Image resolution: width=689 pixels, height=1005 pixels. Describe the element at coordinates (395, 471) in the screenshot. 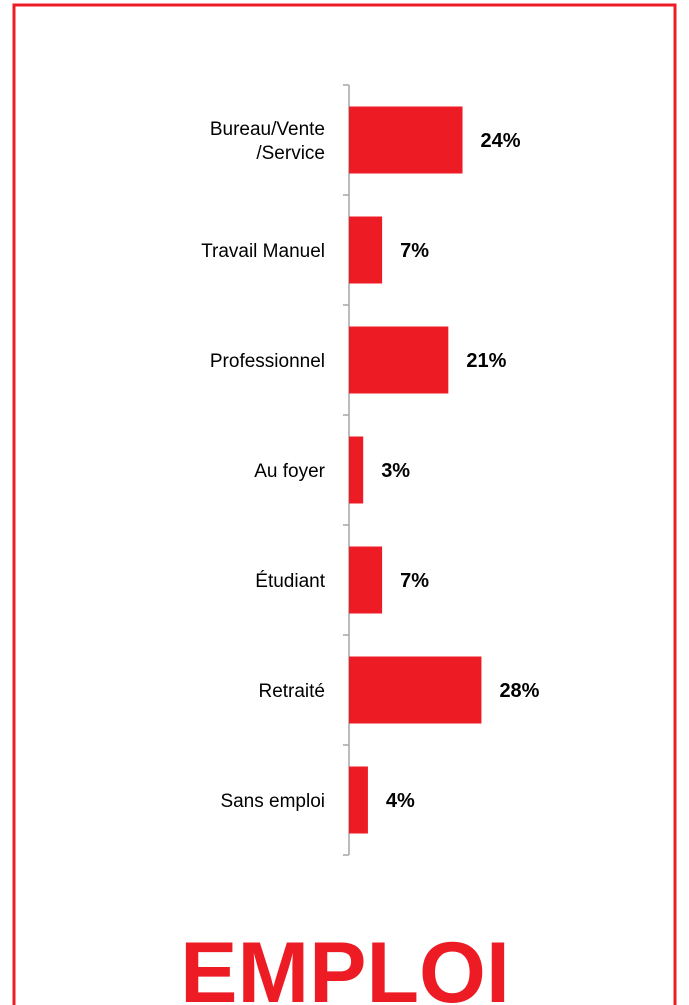

I see `value-label: 3%` at that location.